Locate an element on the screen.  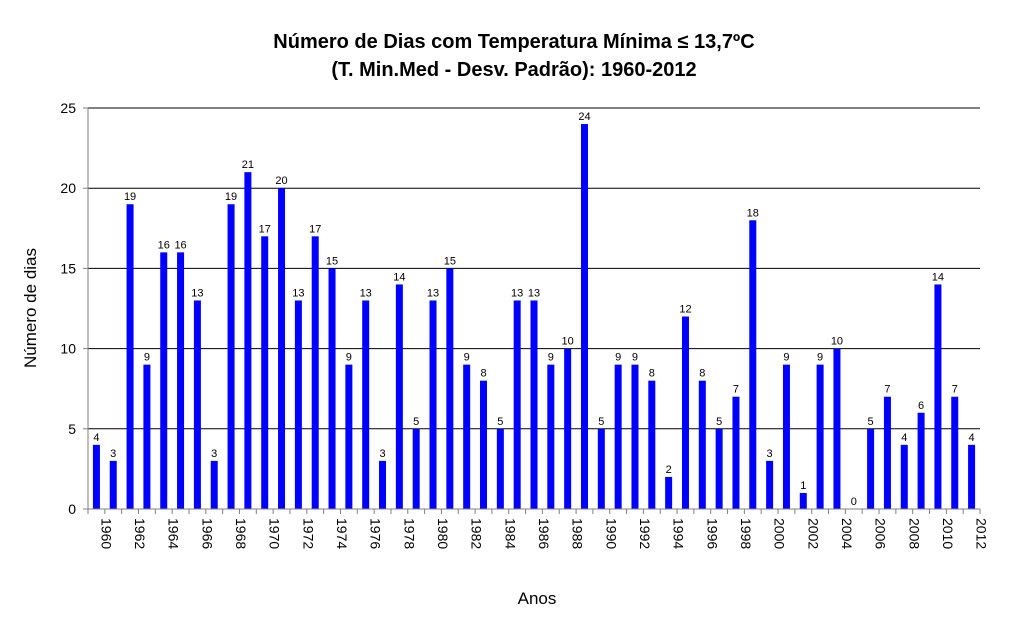
x-tick-label: 1976 is located at coordinates (376, 533).